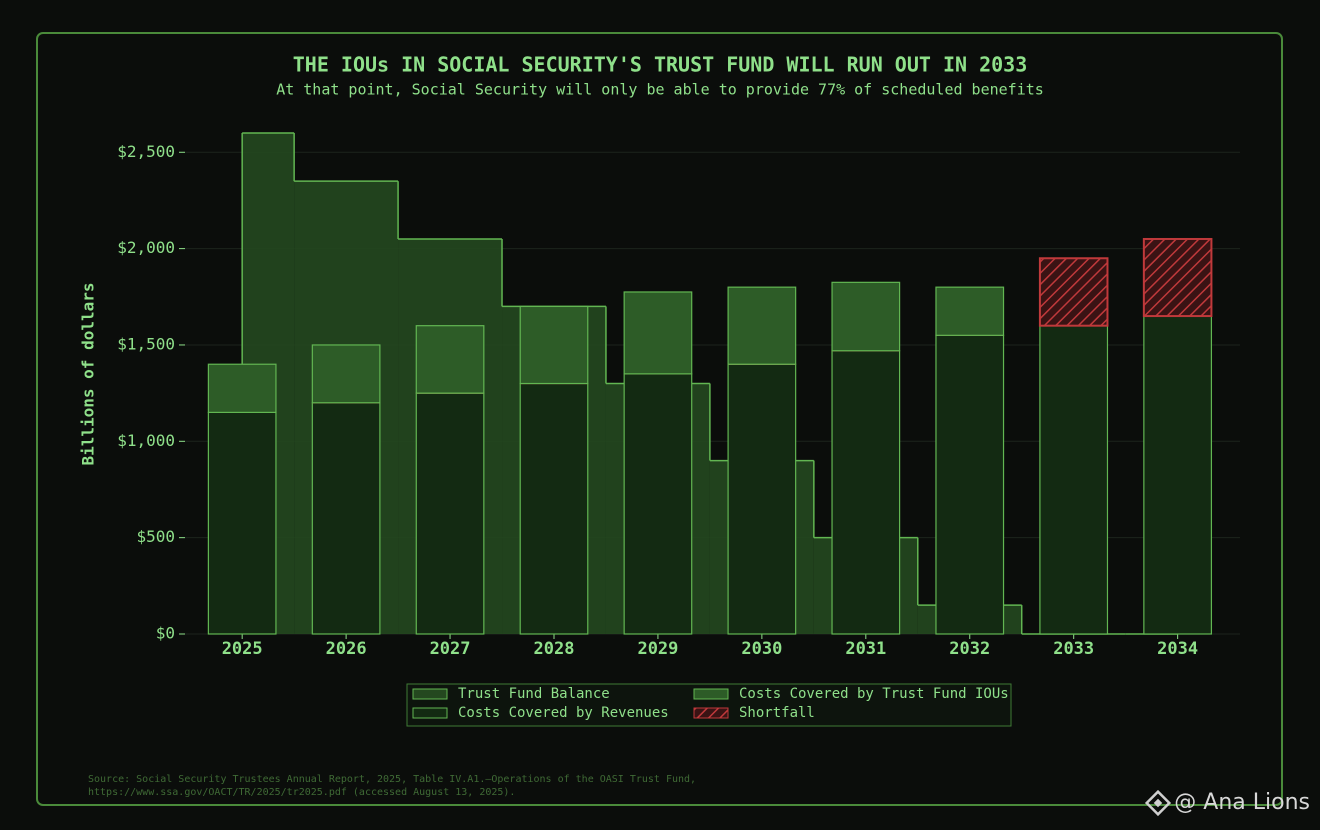 The image size is (1320, 830). Describe the element at coordinates (657, 649) in the screenshot. I see `x-tick-label: 2029` at that location.